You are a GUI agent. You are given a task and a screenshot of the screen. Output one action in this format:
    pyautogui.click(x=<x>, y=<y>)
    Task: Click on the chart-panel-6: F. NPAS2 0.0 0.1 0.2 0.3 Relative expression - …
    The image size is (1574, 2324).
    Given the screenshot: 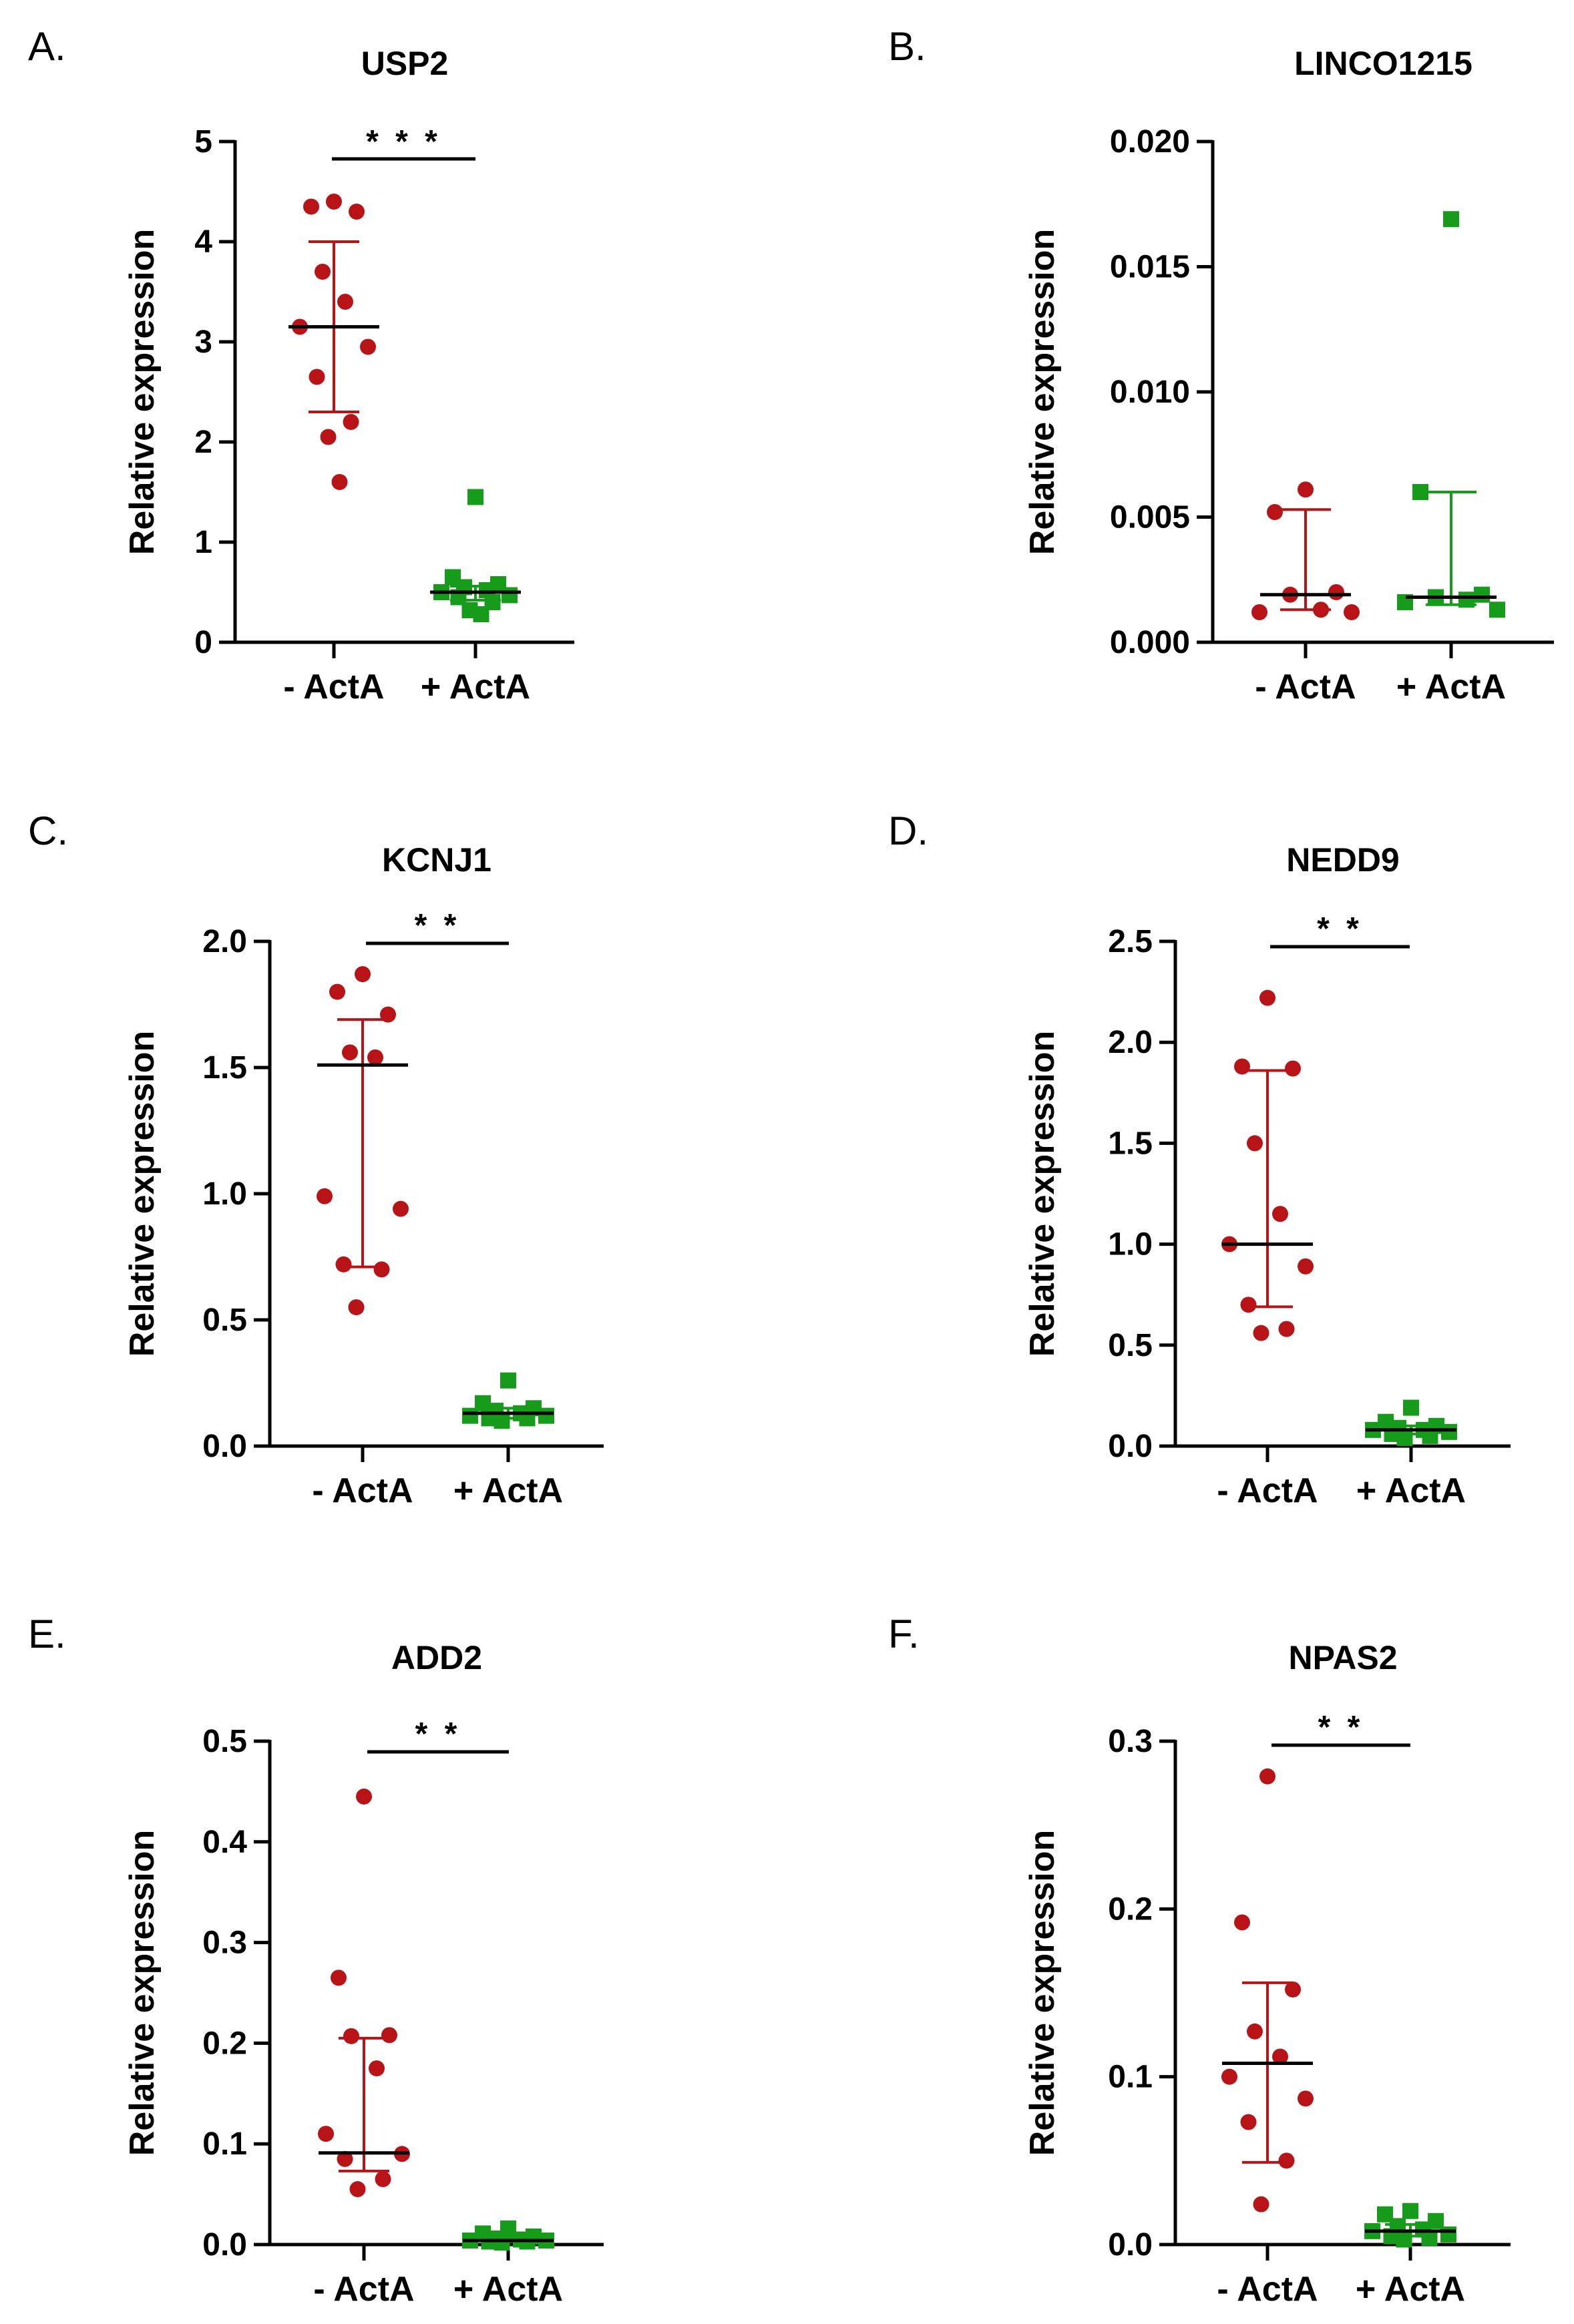 What is the action you would take?
    pyautogui.click(x=1199, y=1960)
    